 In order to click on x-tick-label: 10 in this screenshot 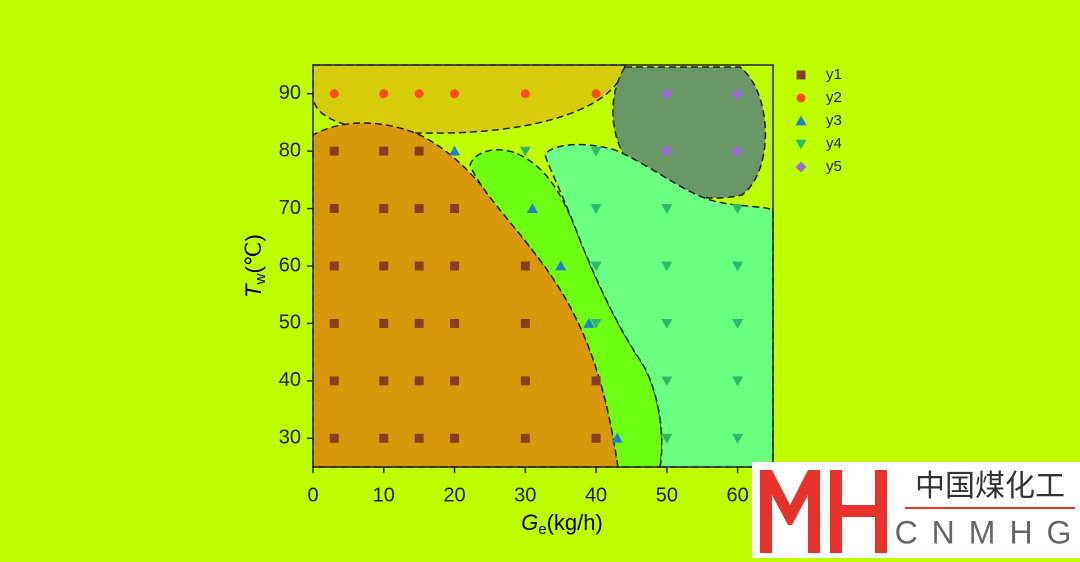, I will do `click(384, 495)`.